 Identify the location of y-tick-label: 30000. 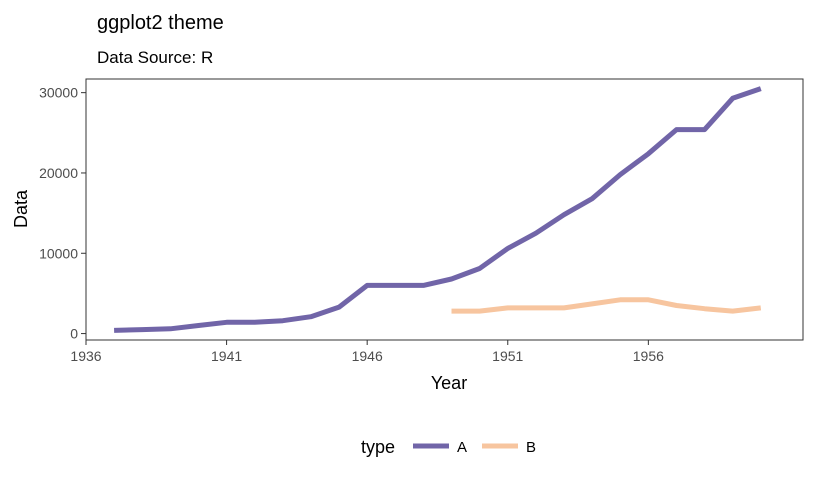
(58, 93).